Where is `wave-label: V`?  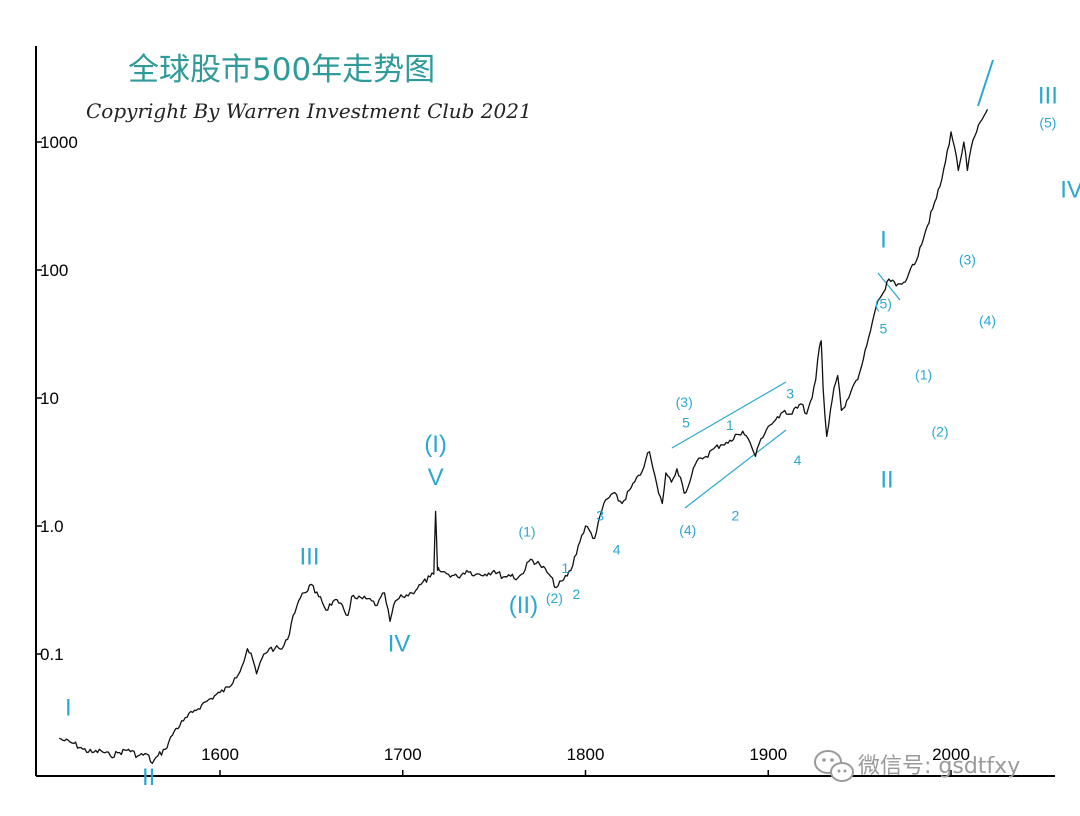 wave-label: V is located at coordinates (436, 477).